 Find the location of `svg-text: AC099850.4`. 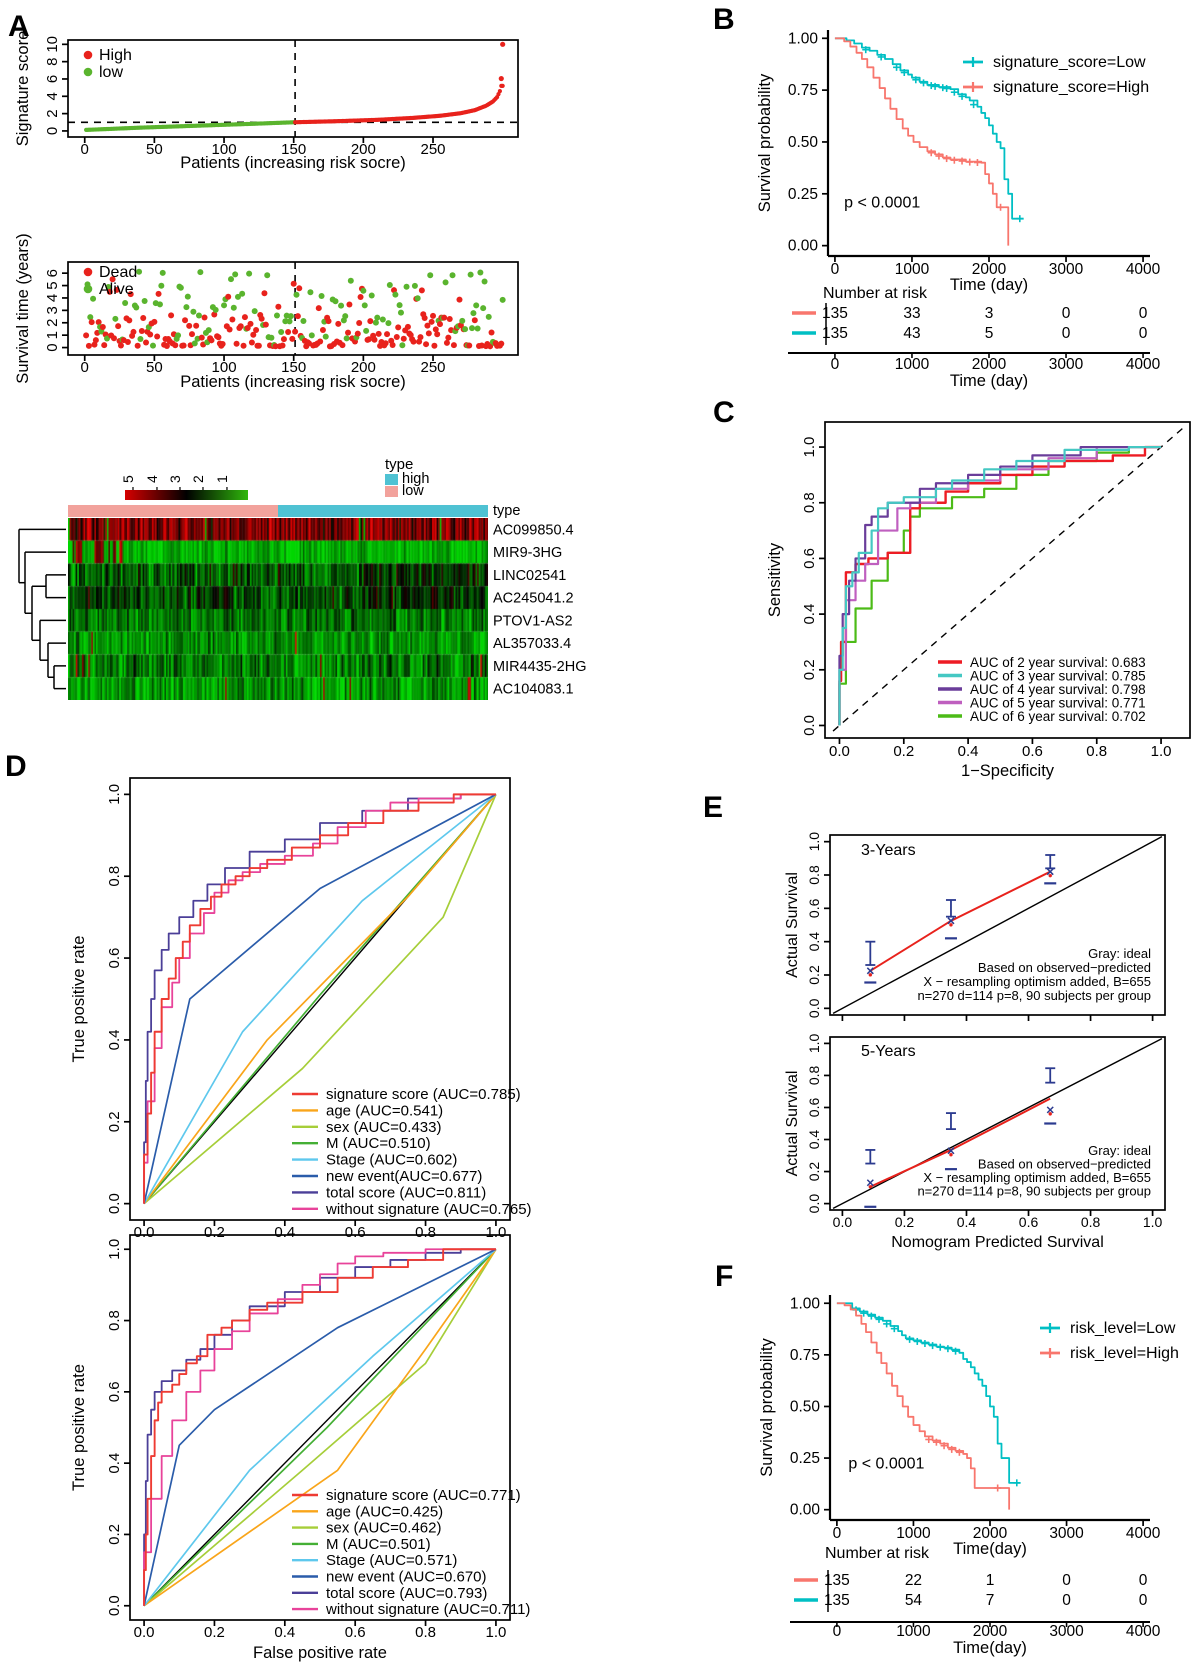

svg-text: AC099850.4 is located at coordinates (533, 530).